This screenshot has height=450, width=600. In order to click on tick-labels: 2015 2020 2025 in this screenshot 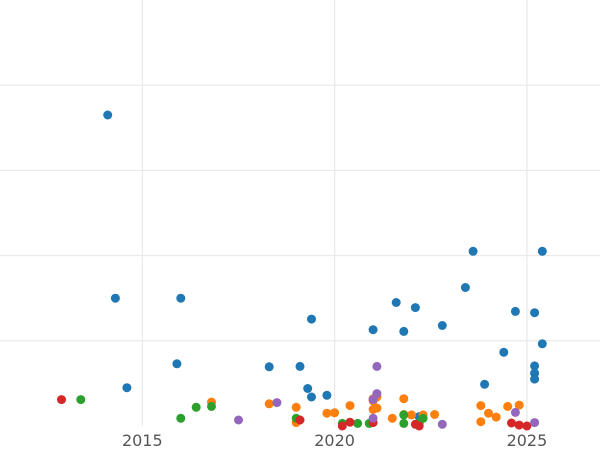, I will do `click(334, 440)`.